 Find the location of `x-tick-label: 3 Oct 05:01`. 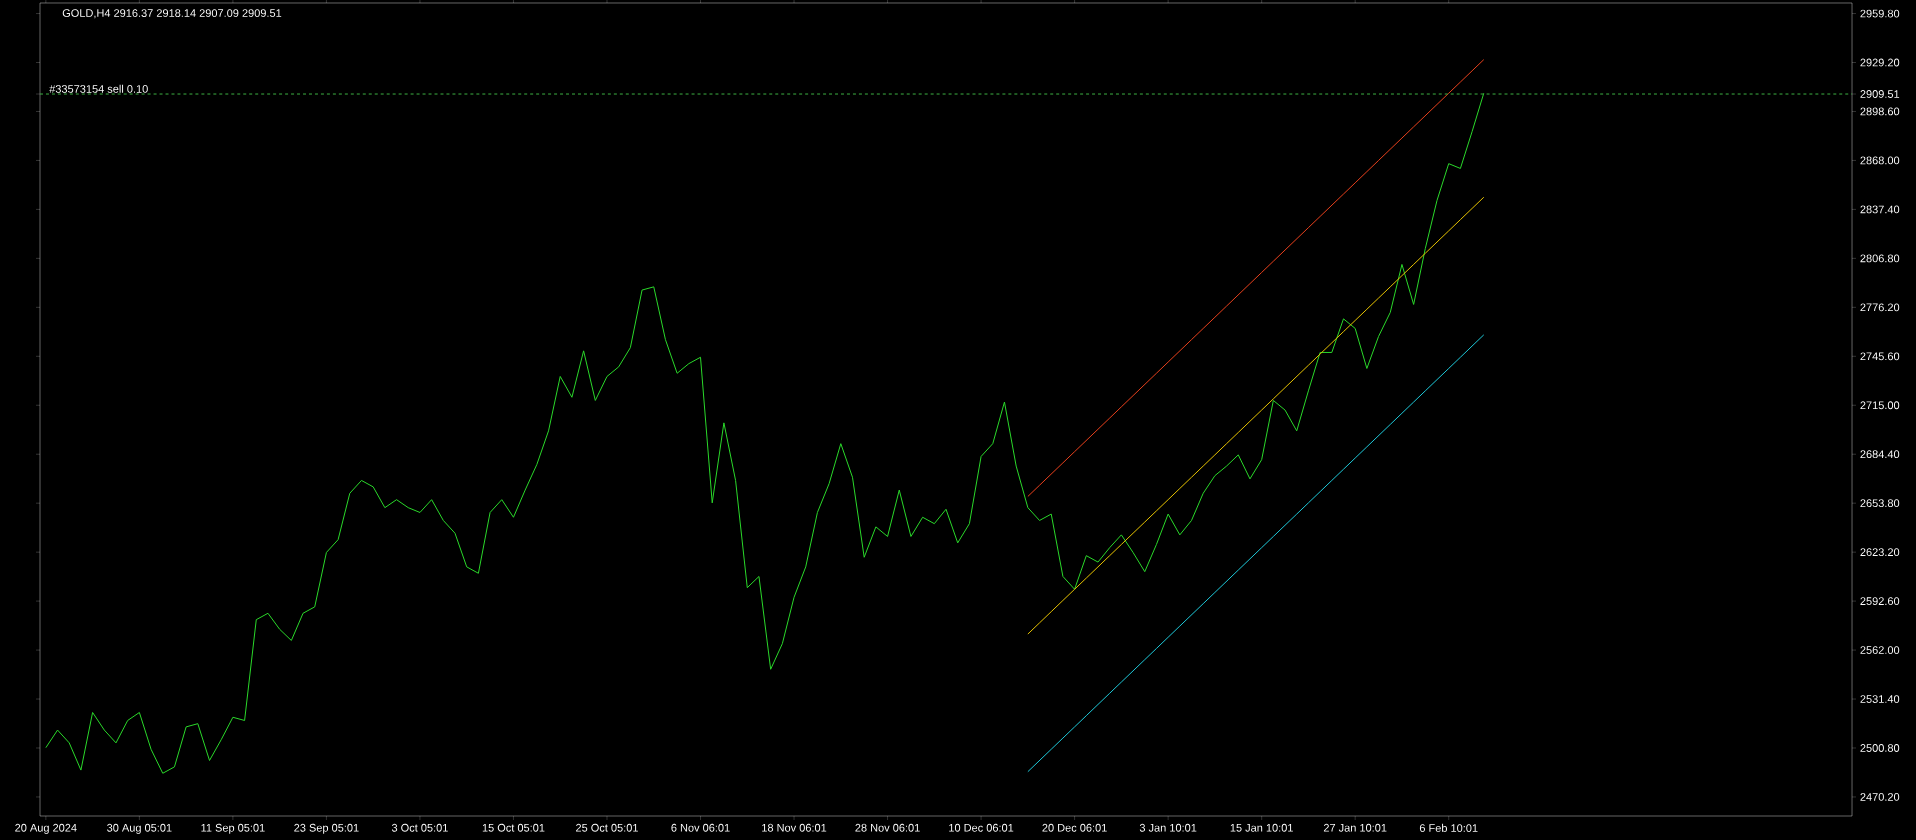

x-tick-label: 3 Oct 05:01 is located at coordinates (419, 827).